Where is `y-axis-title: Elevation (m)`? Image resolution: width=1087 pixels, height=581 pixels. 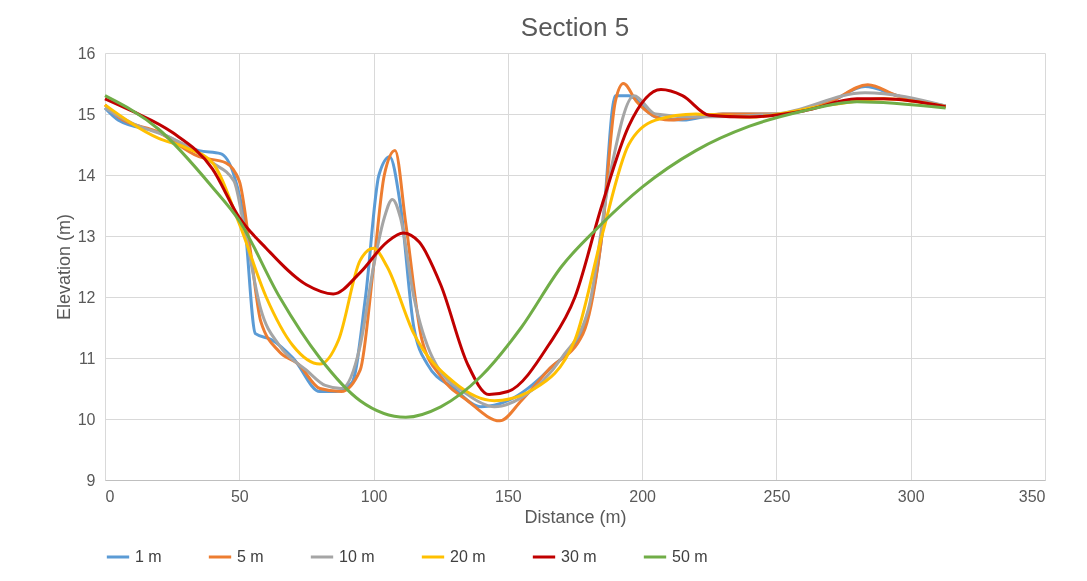 y-axis-title: Elevation (m) is located at coordinates (63, 267).